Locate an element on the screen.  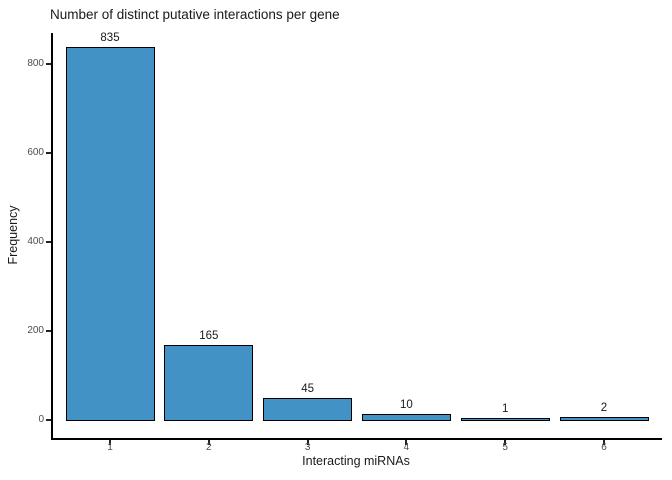
x-tick-label: 4 is located at coordinates (406, 447).